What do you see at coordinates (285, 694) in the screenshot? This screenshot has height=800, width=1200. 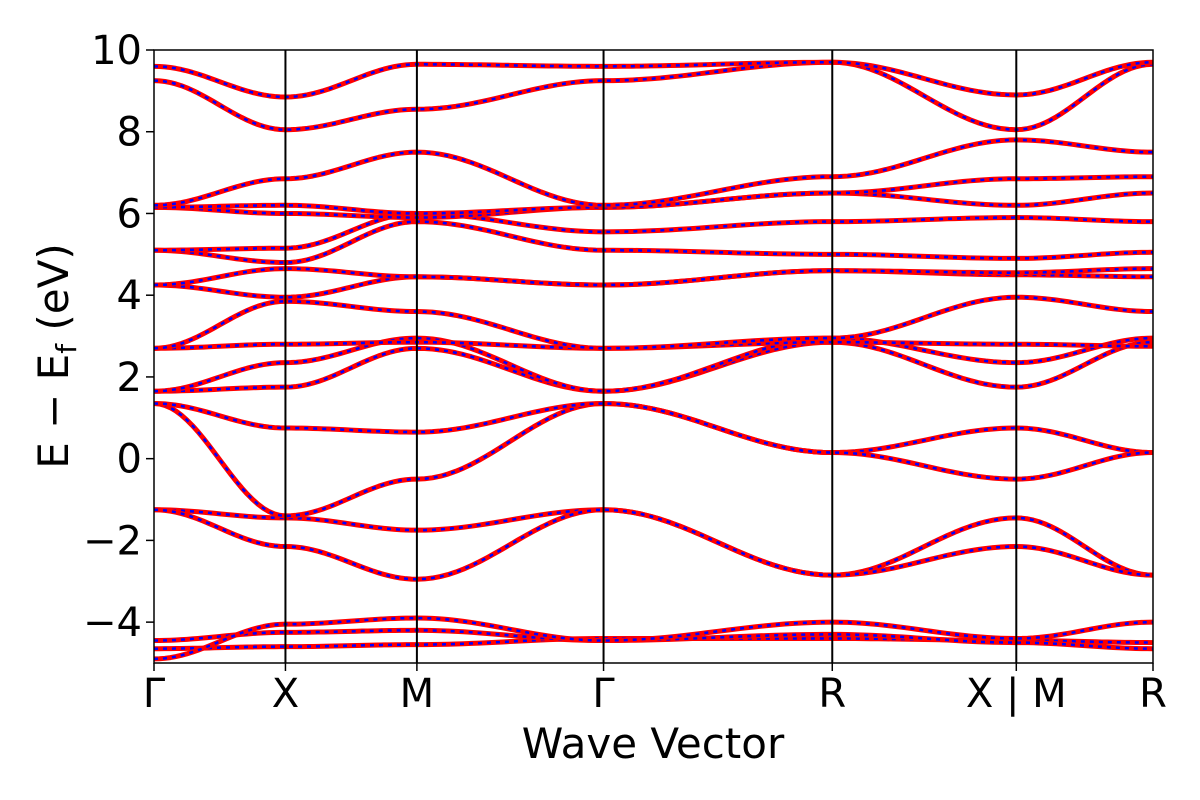 I see `x-tick-label: X` at bounding box center [285, 694].